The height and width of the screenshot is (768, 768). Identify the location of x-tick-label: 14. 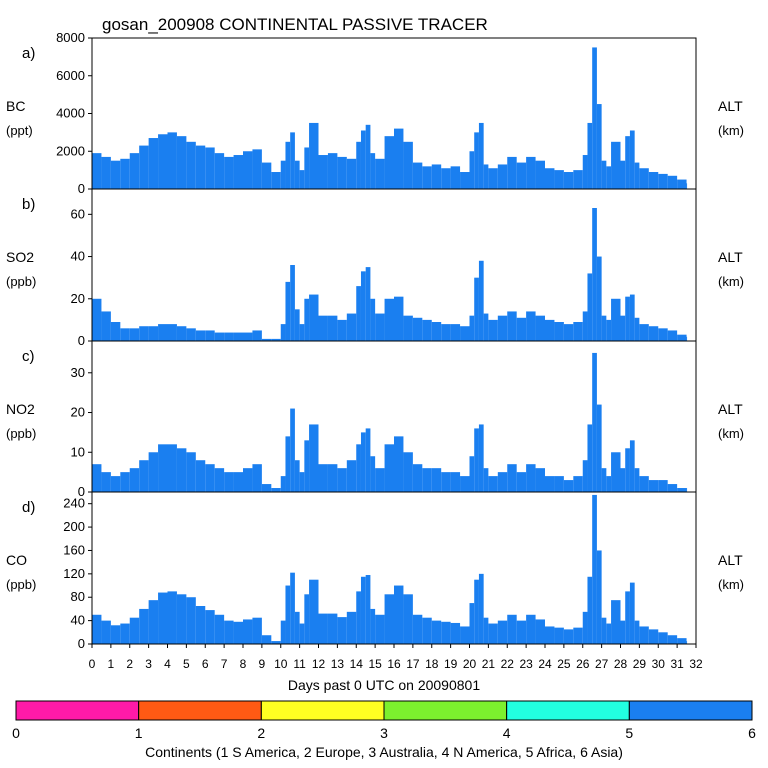
(357, 664).